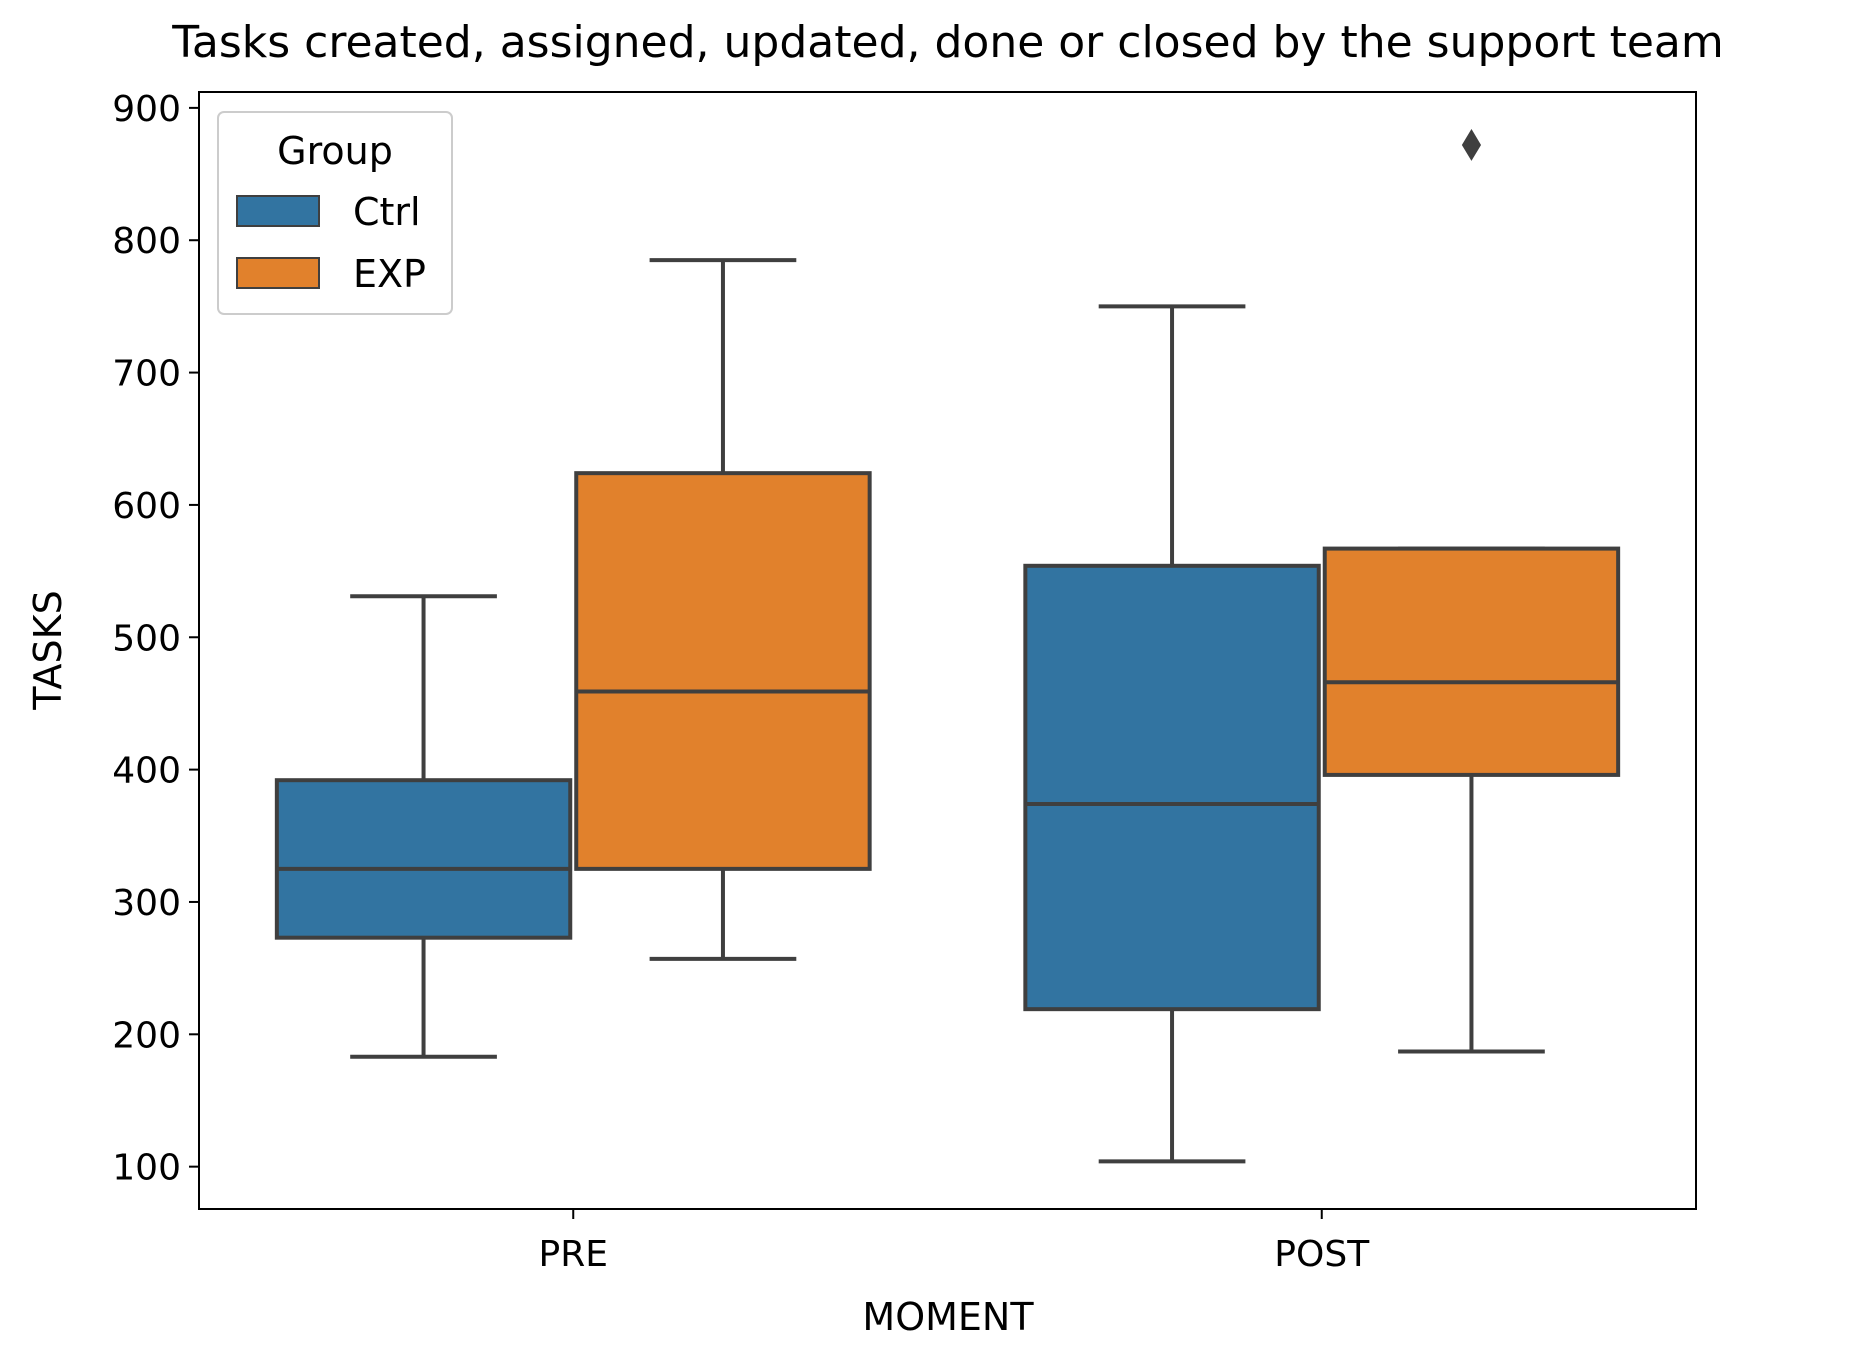  What do you see at coordinates (331, 243) in the screenshot?
I see `legend-entries: Ctrl EXP` at bounding box center [331, 243].